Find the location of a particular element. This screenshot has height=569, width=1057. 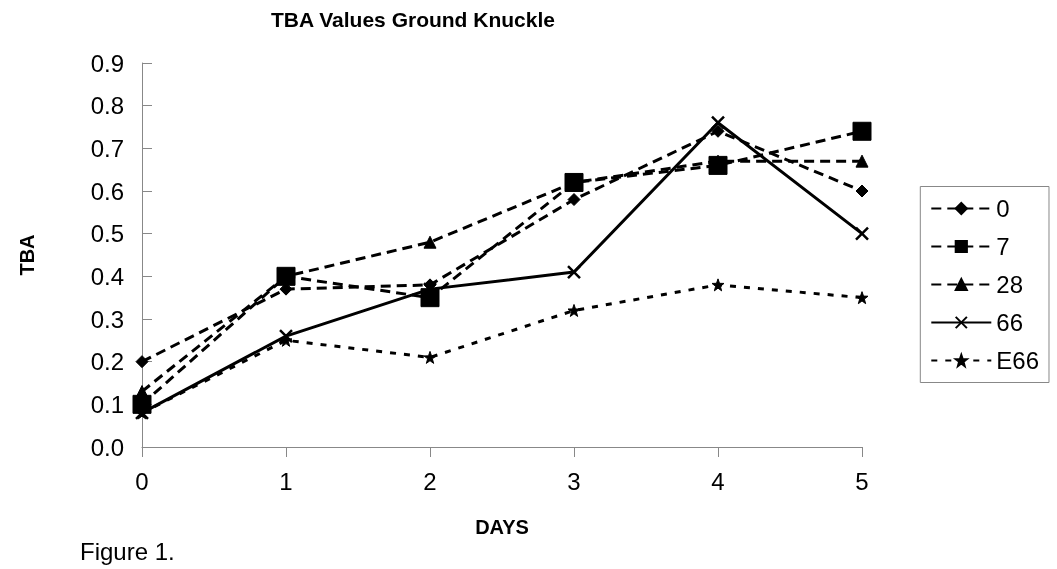

x-axis-title: DAYS is located at coordinates (502, 527).